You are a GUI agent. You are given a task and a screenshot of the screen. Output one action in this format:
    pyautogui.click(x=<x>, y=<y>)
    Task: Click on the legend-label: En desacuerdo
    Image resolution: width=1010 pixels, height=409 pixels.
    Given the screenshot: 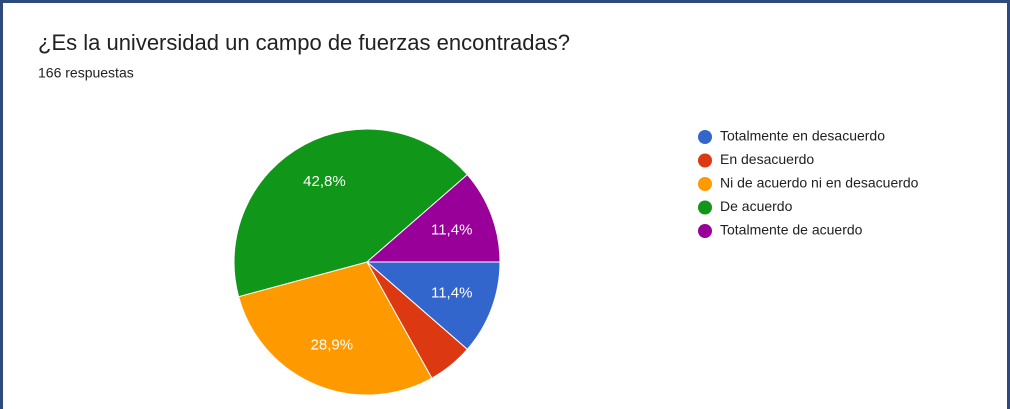 What is the action you would take?
    pyautogui.click(x=767, y=159)
    